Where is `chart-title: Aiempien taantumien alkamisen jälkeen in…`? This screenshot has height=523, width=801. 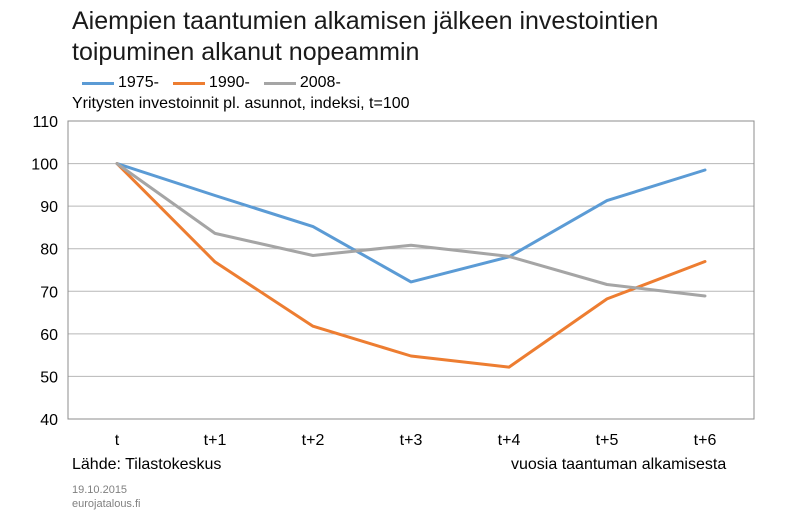 chart-title: Aiempien taantumien alkamisen jälkeen in… is located at coordinates (365, 36).